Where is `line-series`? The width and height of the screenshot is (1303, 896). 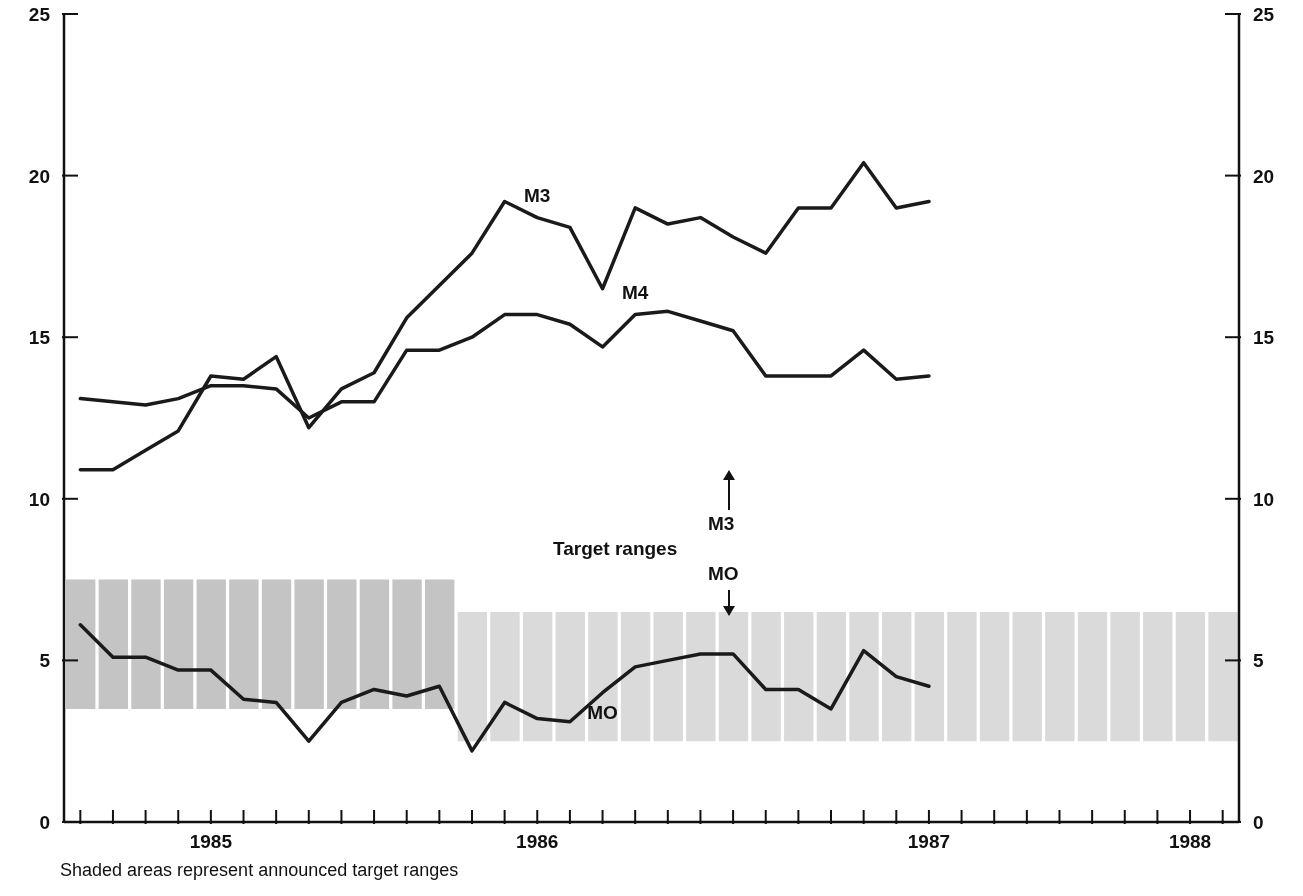
line-series is located at coordinates (504, 688).